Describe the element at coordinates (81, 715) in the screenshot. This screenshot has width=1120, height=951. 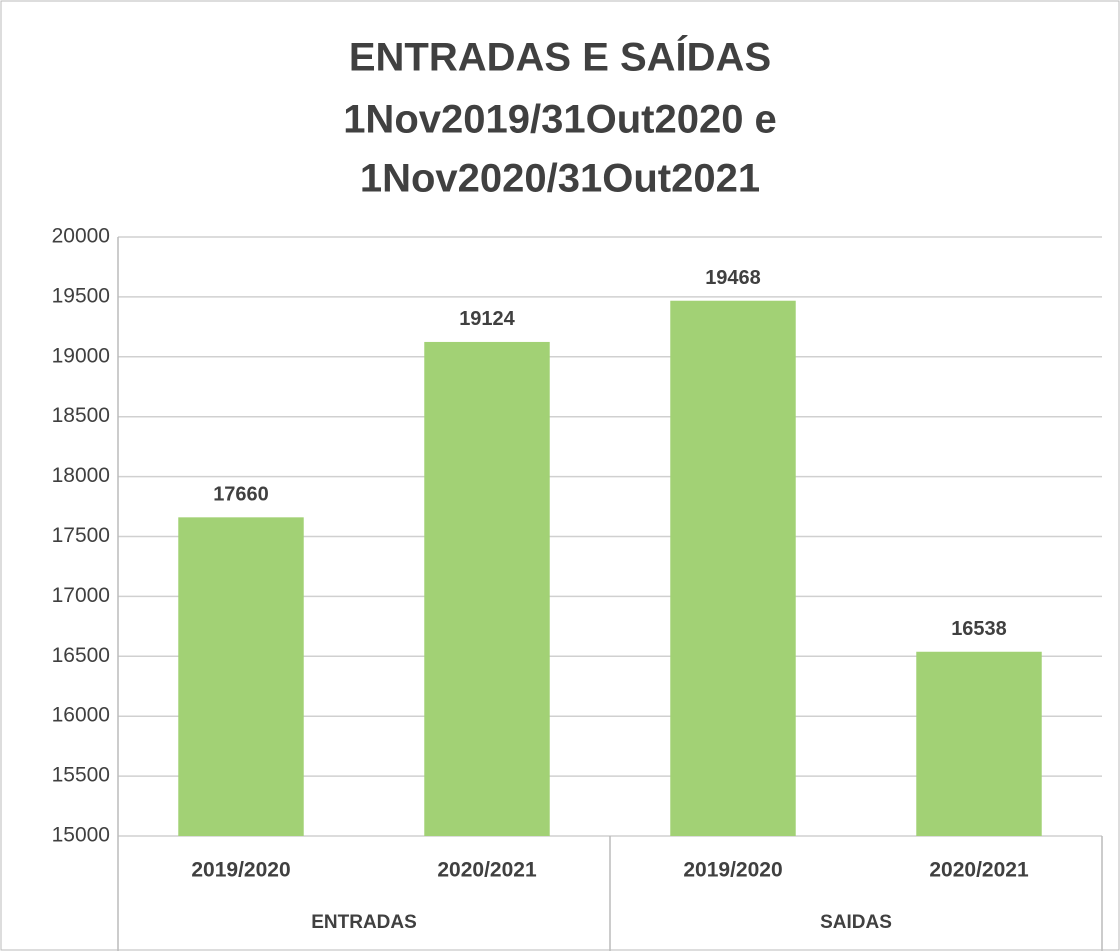
I see `y-tick-label: 16000` at that location.